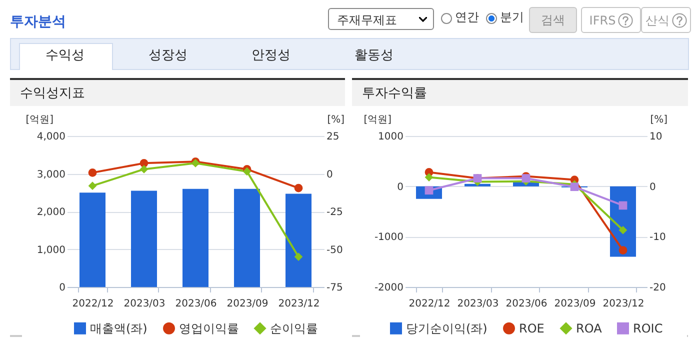 This screenshot has height=342, width=697. What do you see at coordinates (177, 92) in the screenshot?
I see `chart-title: 수익성지표` at bounding box center [177, 92].